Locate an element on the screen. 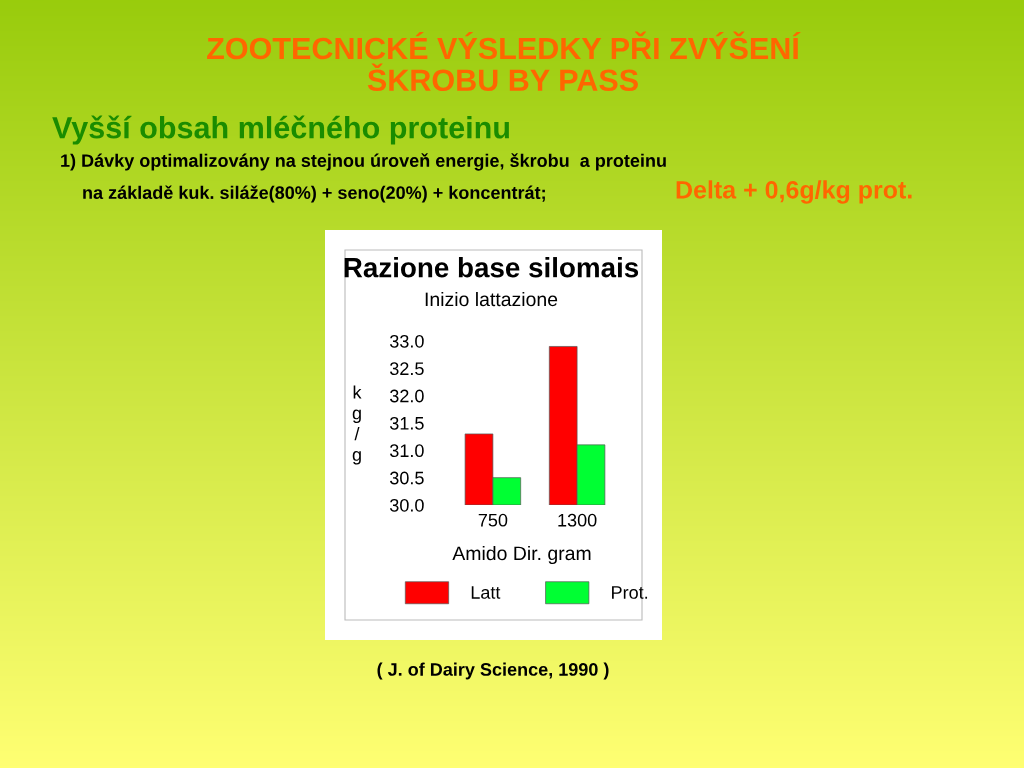 This screenshot has width=1024, height=768. y-tick-label: 30.0 is located at coordinates (406, 505).